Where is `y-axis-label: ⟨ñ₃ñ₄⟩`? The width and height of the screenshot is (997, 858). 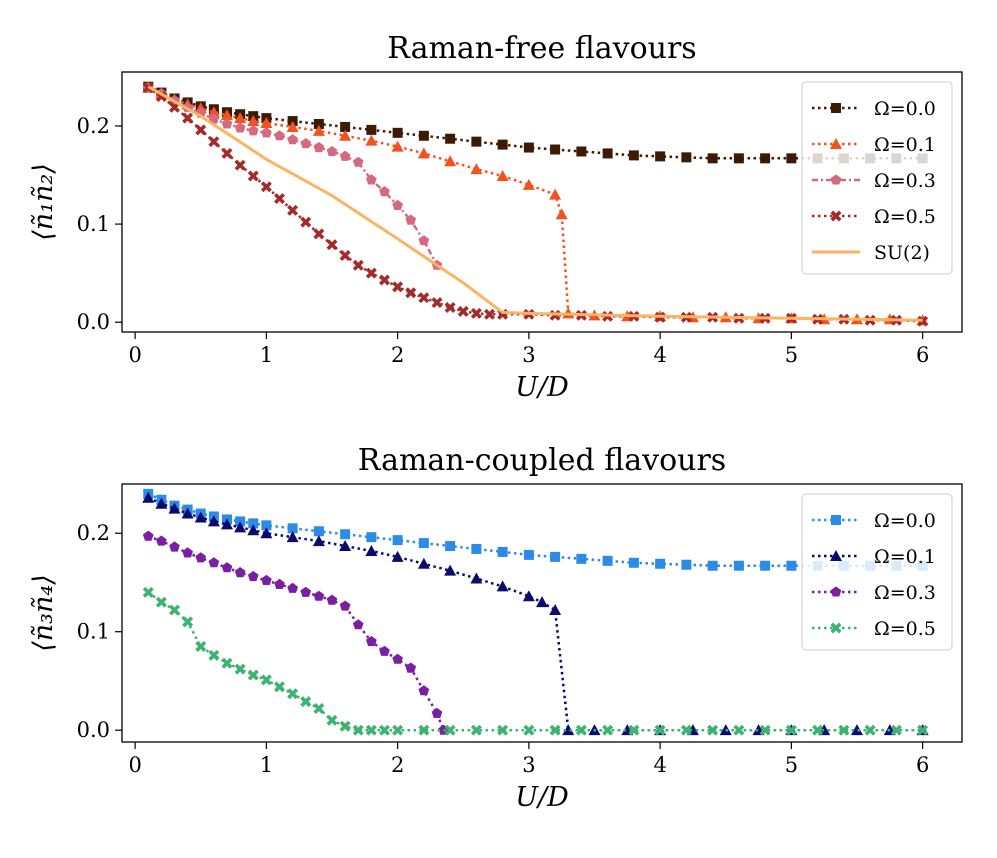
y-axis-label: ⟨ñ₃ñ₄⟩ is located at coordinates (43, 613).